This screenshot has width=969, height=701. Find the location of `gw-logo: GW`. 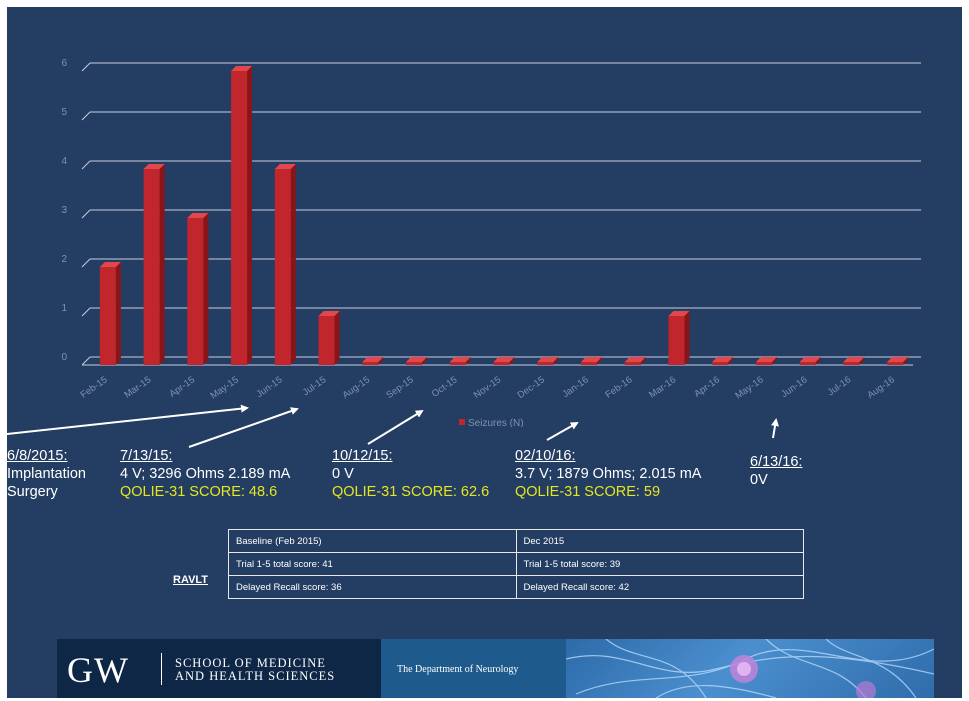

gw-logo: GW is located at coordinates (98, 670).